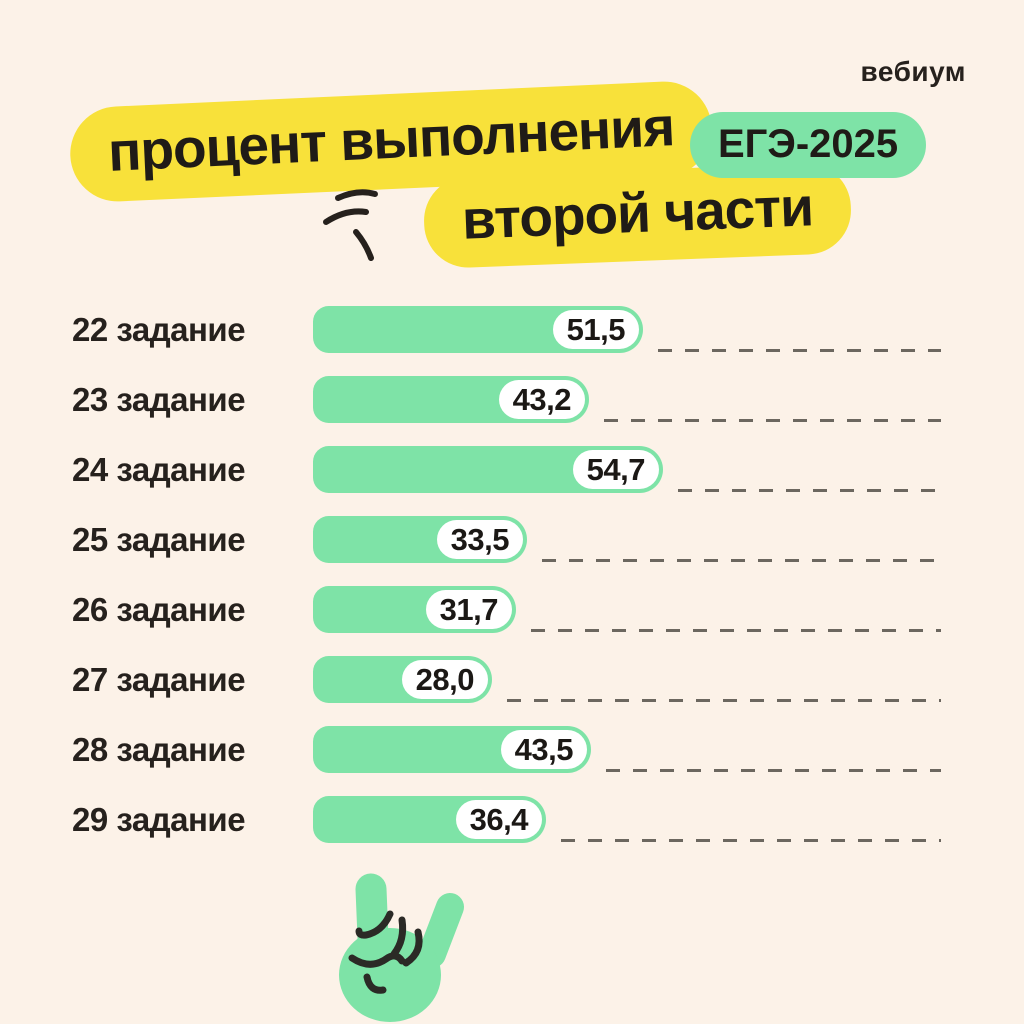  Describe the element at coordinates (452, 749) in the screenshot. I see `bar: 43,5` at that location.